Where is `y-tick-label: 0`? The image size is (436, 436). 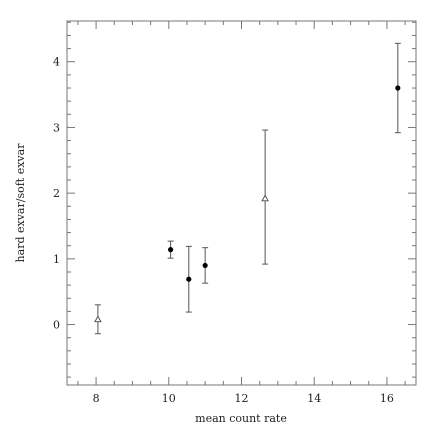
y-tick-label: 0 is located at coordinates (56, 325).